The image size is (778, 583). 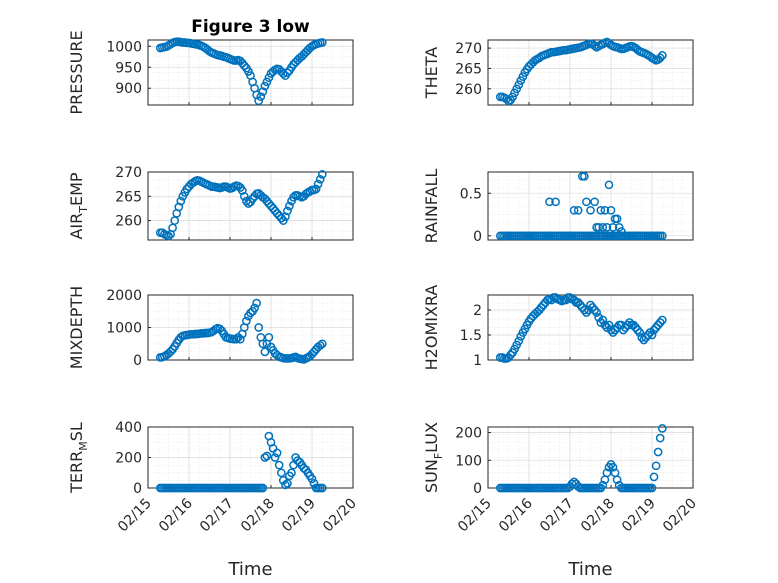 I want to click on series-mixdepth, so click(x=241, y=331).